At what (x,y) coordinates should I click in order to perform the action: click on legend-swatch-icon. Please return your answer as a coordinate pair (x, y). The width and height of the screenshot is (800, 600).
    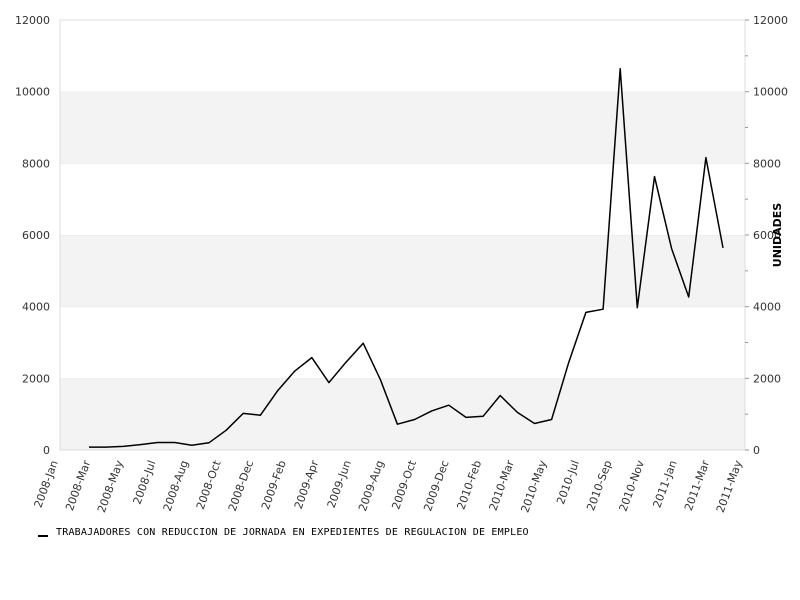
    Looking at the image, I should click on (43, 535).